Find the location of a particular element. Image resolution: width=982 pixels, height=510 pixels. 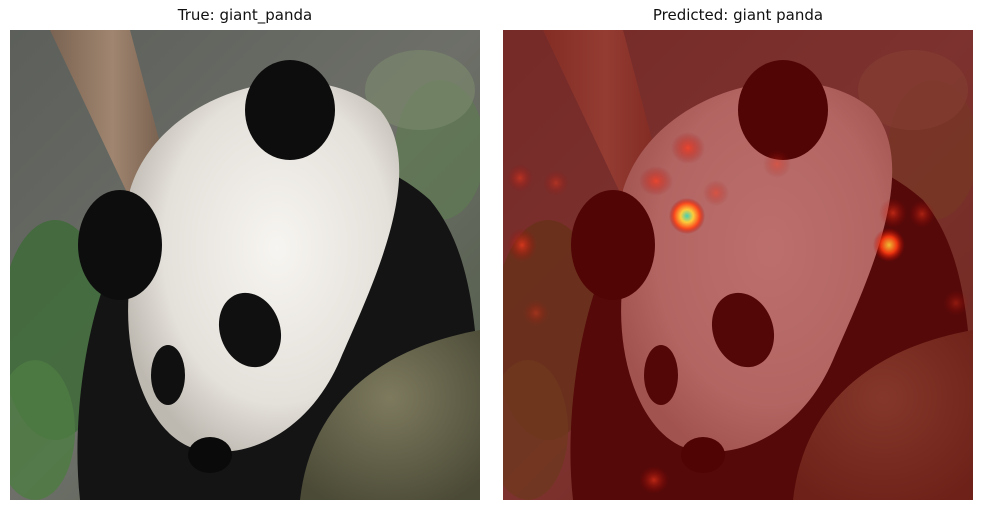

hotspot-right is located at coordinates (889, 245).